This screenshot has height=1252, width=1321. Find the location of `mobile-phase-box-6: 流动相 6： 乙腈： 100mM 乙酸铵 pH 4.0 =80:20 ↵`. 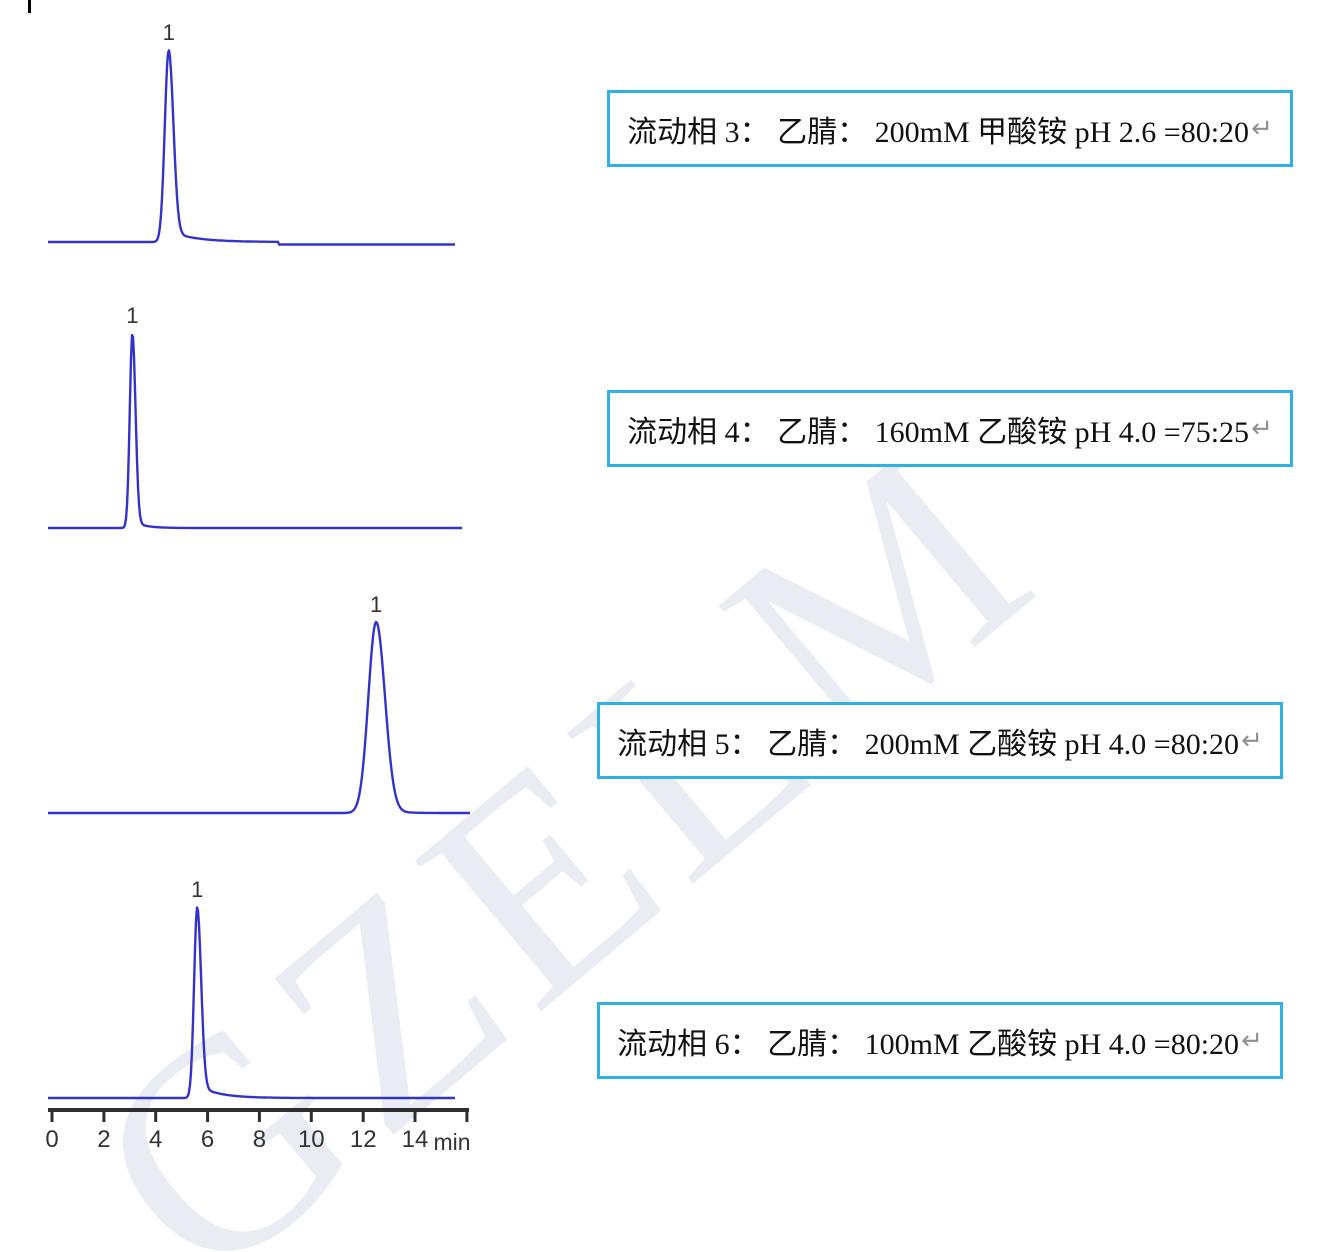

mobile-phase-box-6: 流动相 6： 乙腈： 100mM 乙酸铵 pH 4.0 =80:20 ↵ is located at coordinates (940, 1040).